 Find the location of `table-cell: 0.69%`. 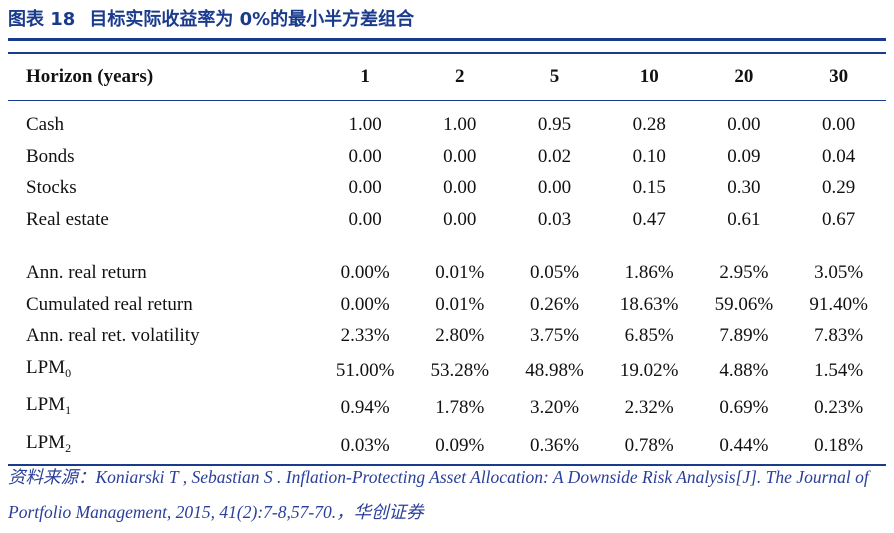

table-cell: 0.69% is located at coordinates (744, 407).